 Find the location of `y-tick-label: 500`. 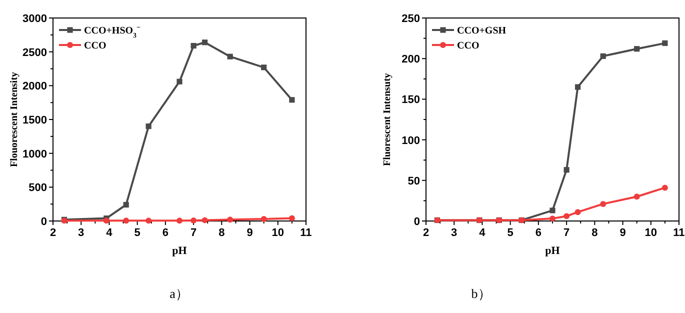

y-tick-label: 500 is located at coordinates (37, 188).